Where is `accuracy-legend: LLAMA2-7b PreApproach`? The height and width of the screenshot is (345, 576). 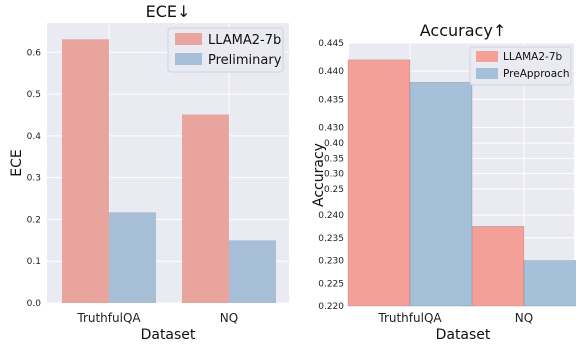
accuracy-legend: LLAMA2-7b PreApproach is located at coordinates (520, 66).